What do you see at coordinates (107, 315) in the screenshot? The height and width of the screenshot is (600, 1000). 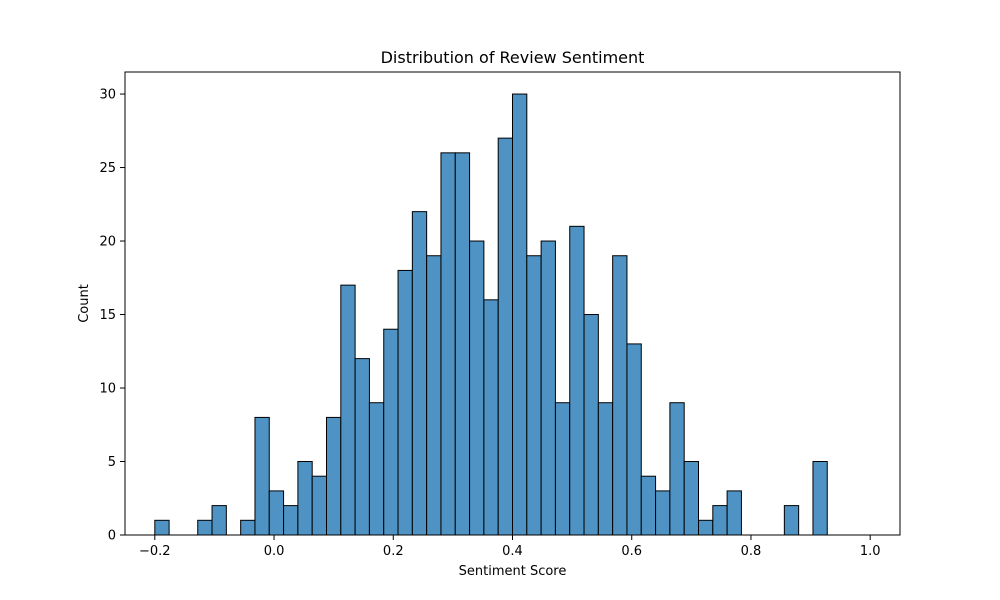 I see `y-tick-label: 15` at bounding box center [107, 315].